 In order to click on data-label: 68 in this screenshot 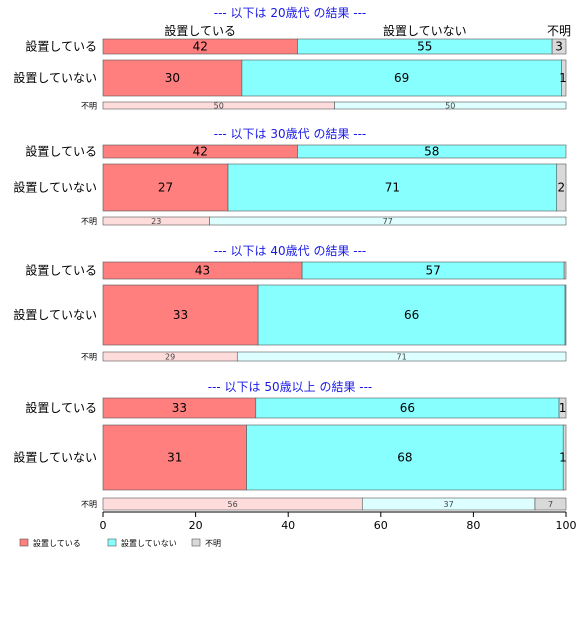, I will do `click(404, 458)`.